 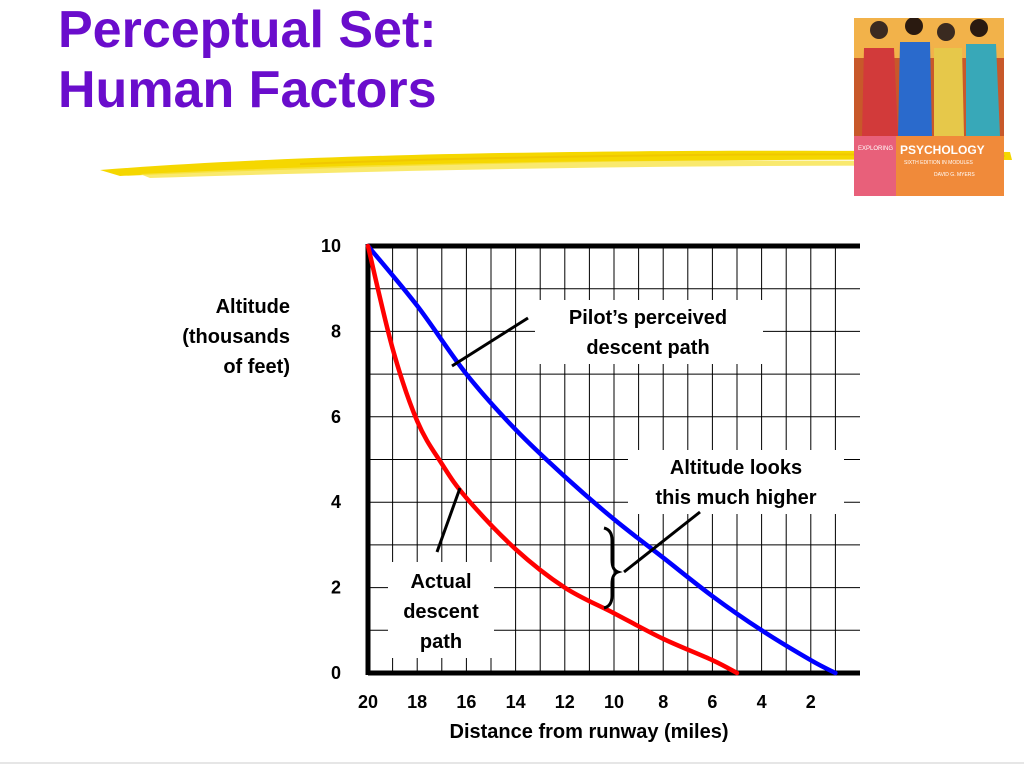 I want to click on annotation-gap-pointer, so click(x=662, y=542).